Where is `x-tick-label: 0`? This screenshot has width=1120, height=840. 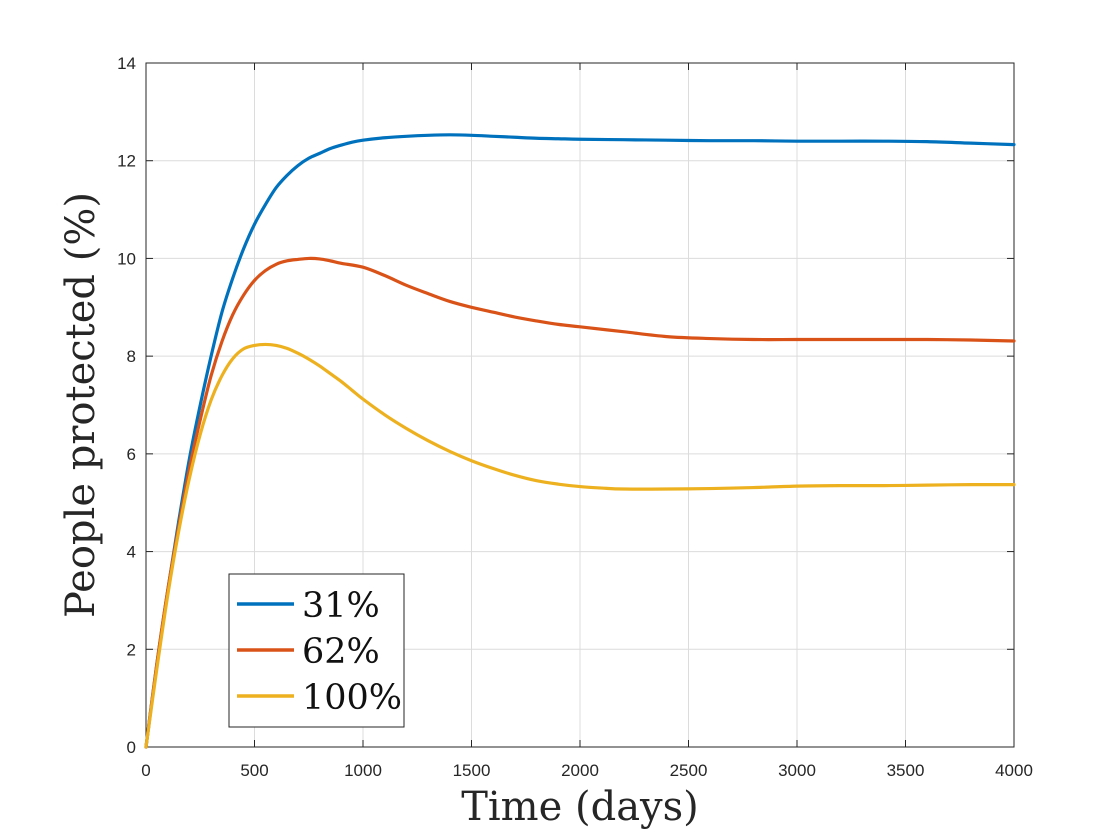 x-tick-label: 0 is located at coordinates (145, 770).